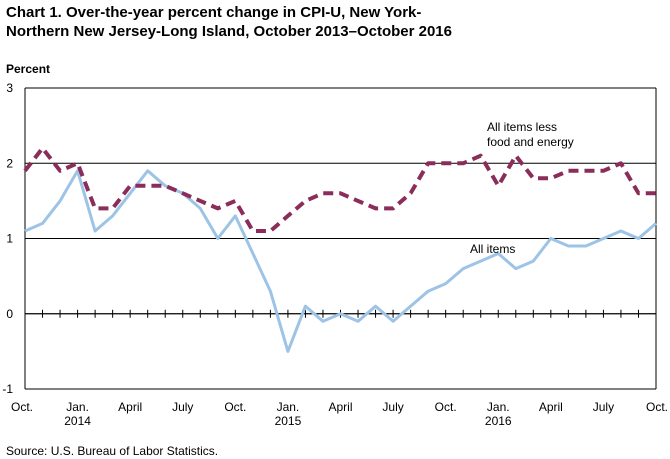  Describe the element at coordinates (9, 88) in the screenshot. I see `y-tick-label: 3` at that location.